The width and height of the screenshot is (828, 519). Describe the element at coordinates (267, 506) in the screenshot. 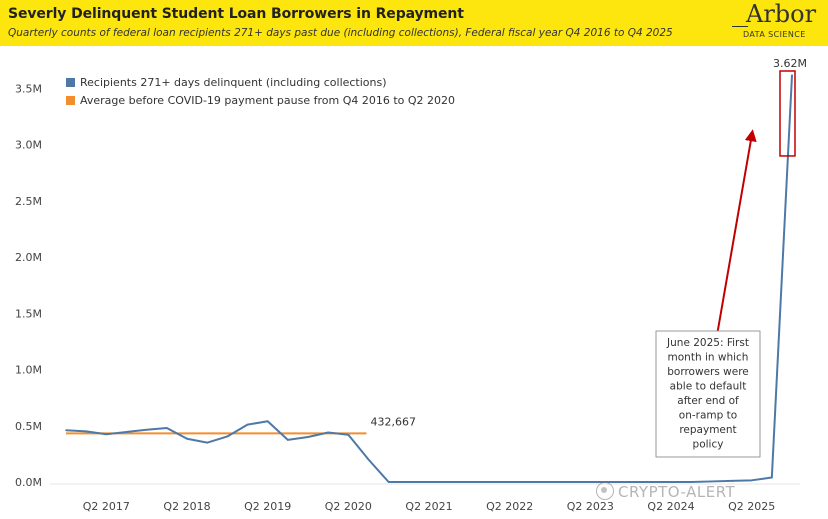

I see `x-tick-label: Q2 2019` at that location.